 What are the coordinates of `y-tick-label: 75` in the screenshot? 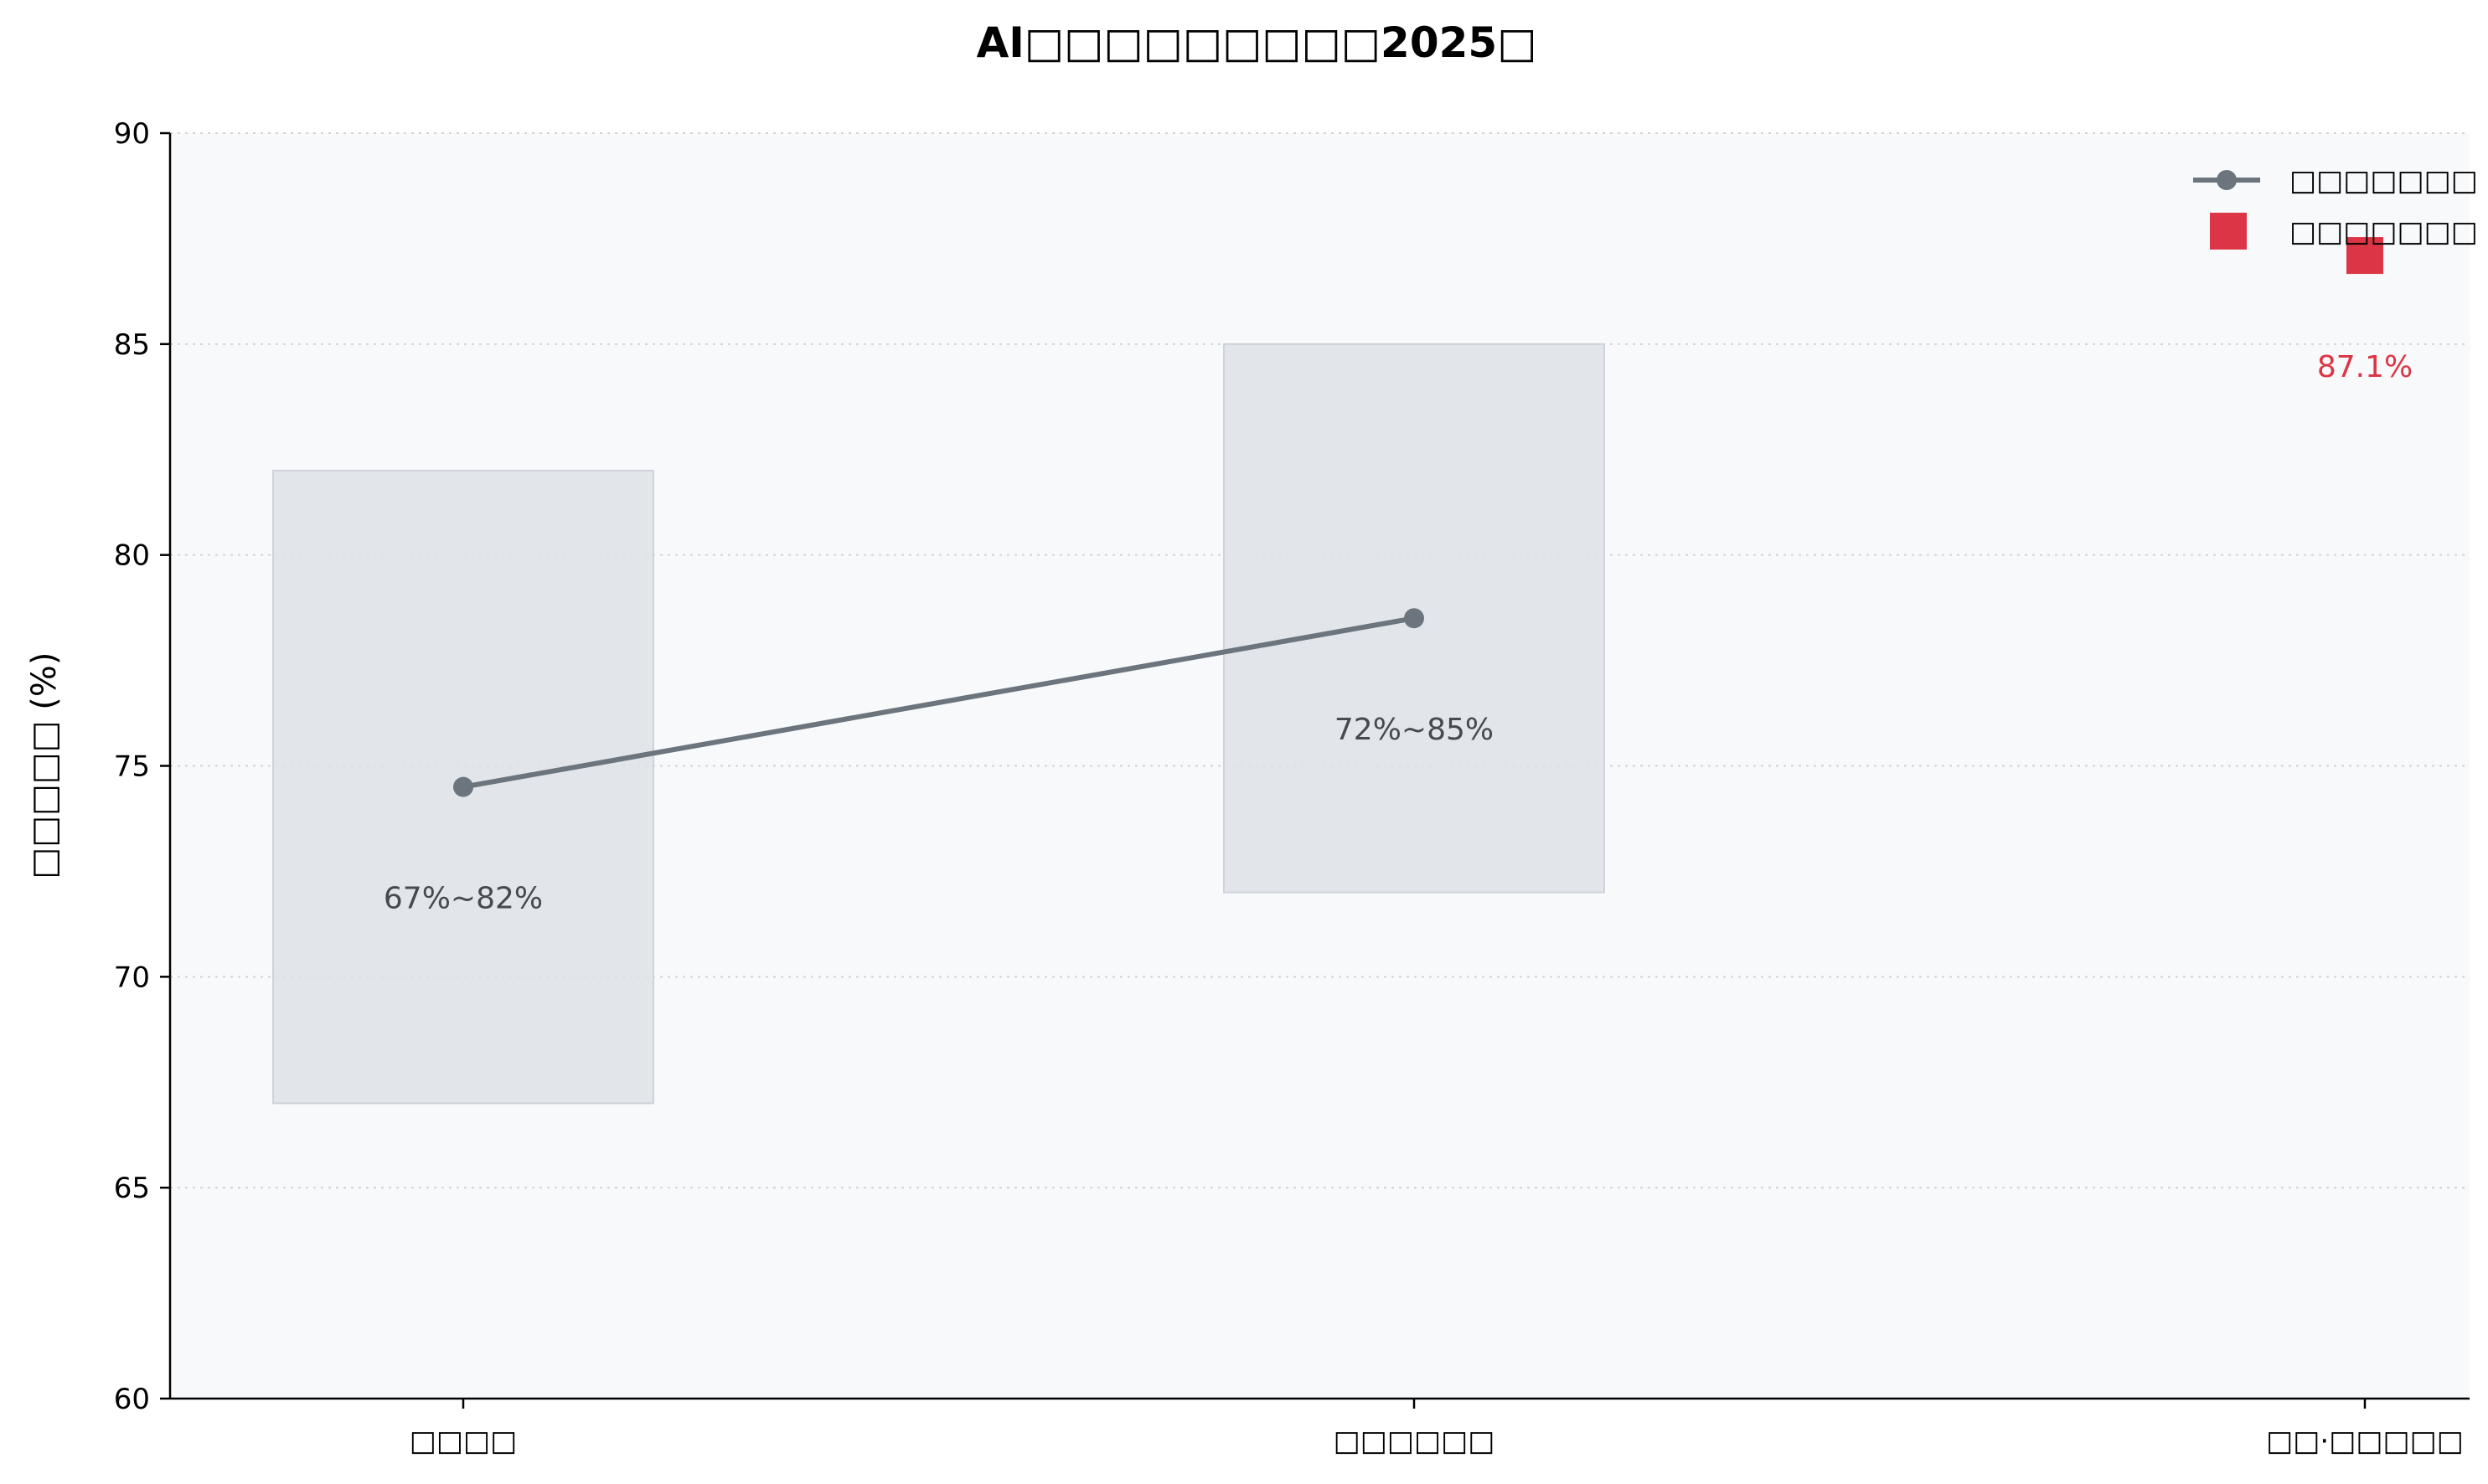 It's located at (132, 767).